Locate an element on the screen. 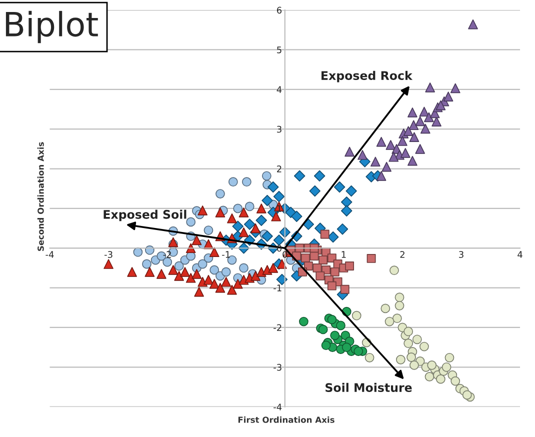 The image size is (535, 437). y-tick-label: 0 is located at coordinates (279, 248).